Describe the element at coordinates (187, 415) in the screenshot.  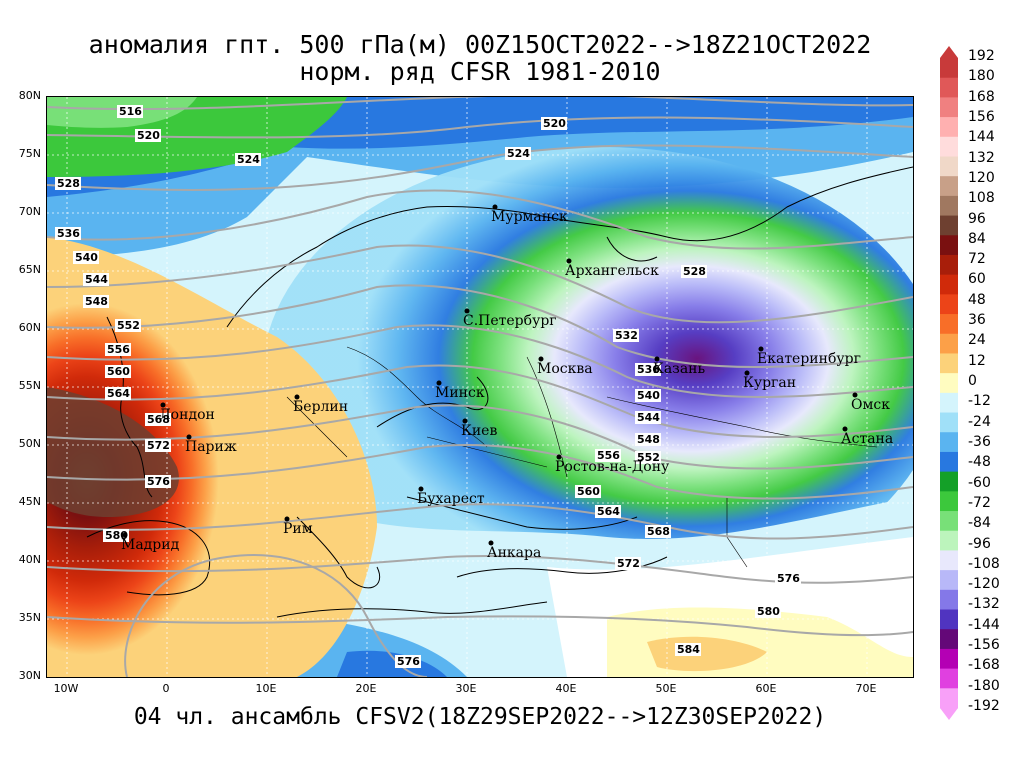
I see `svg-text: Лондон` at that location.